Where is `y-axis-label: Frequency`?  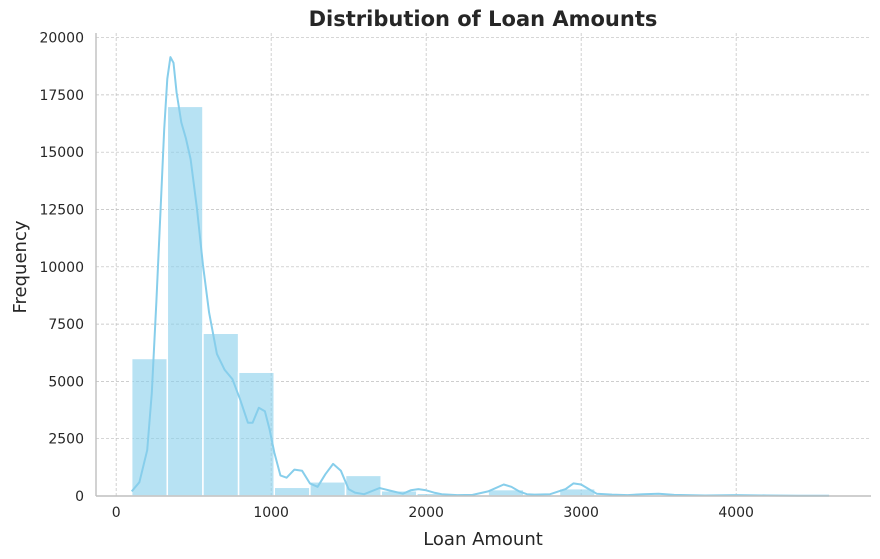 y-axis-label: Frequency is located at coordinates (20, 266).